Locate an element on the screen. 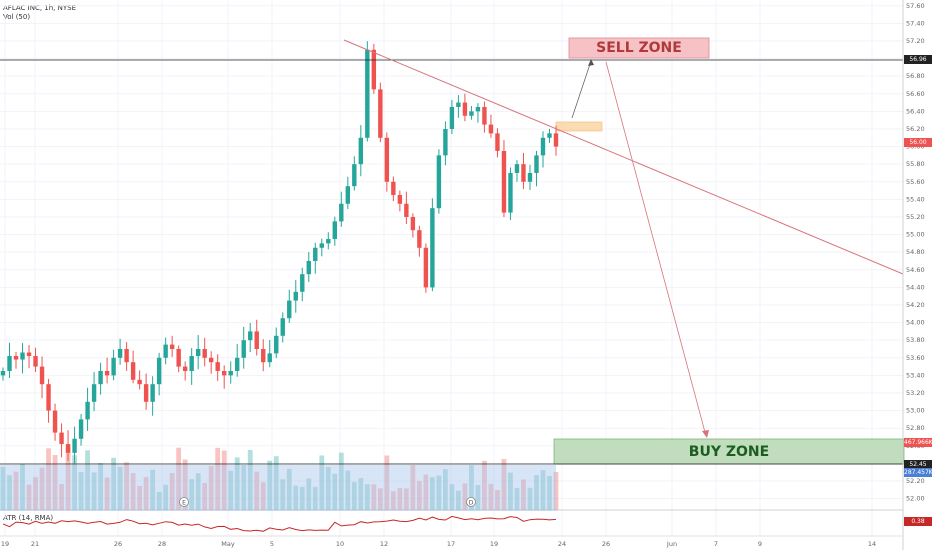  sell-zone-label: SELL ZONE is located at coordinates (639, 48).